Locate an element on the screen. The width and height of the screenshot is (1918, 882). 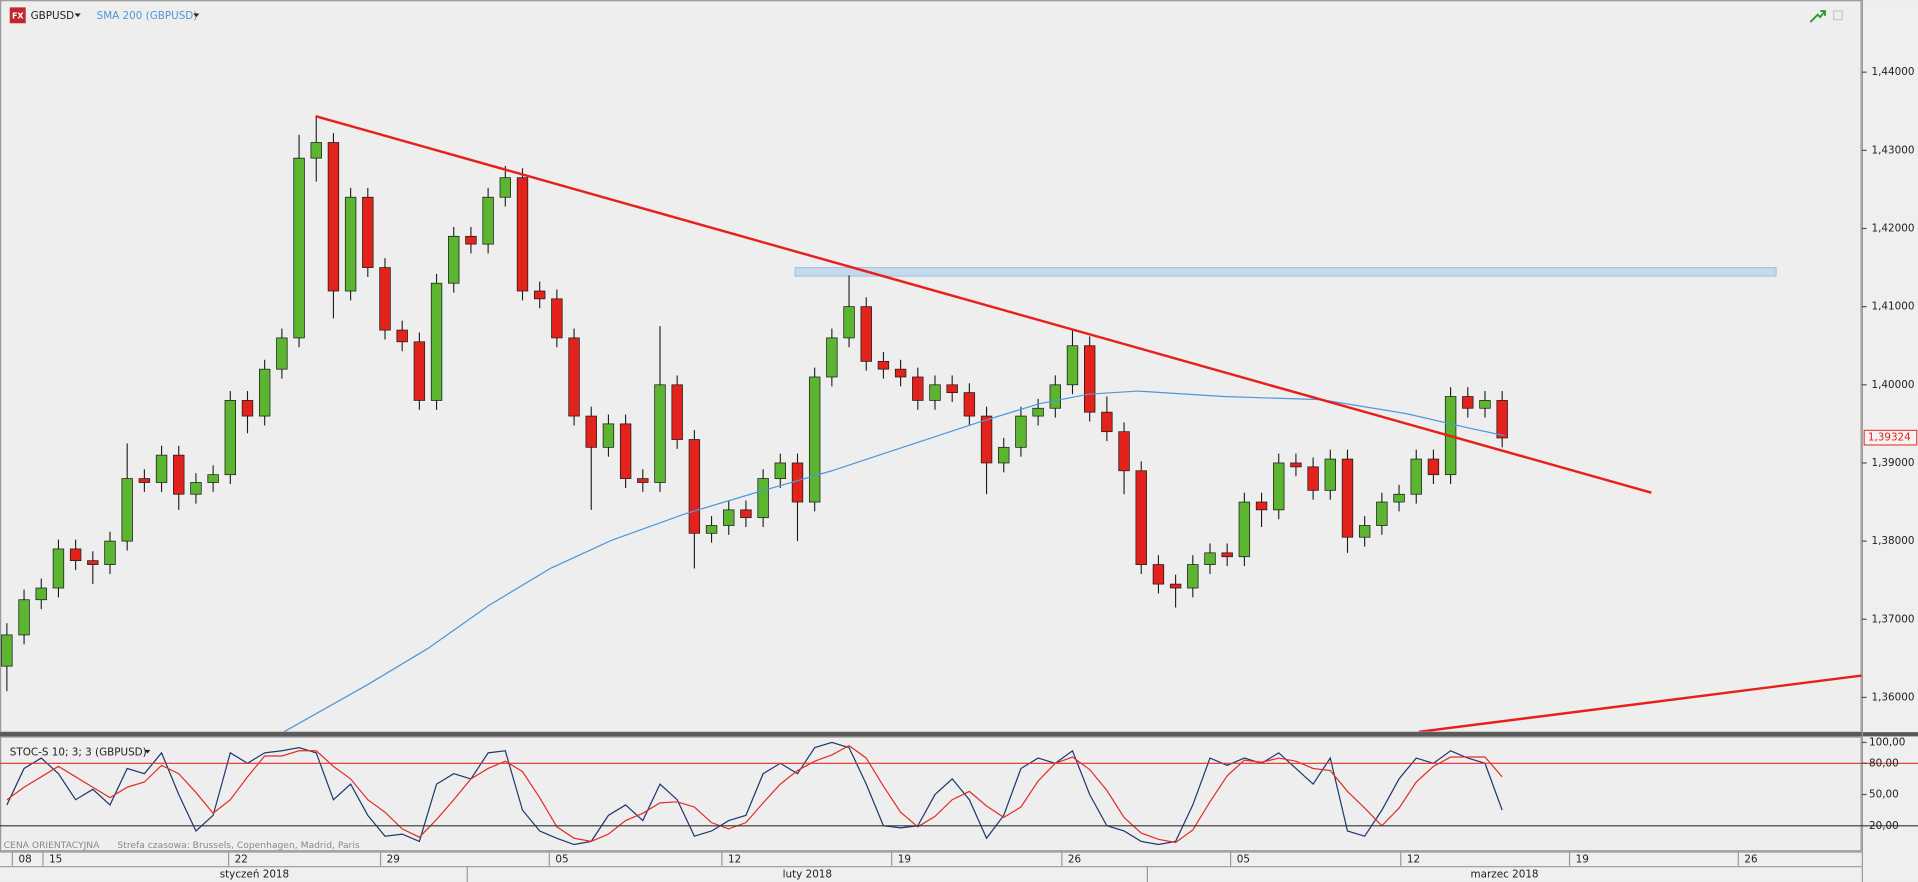
stochastic-panel is located at coordinates (931, 794).